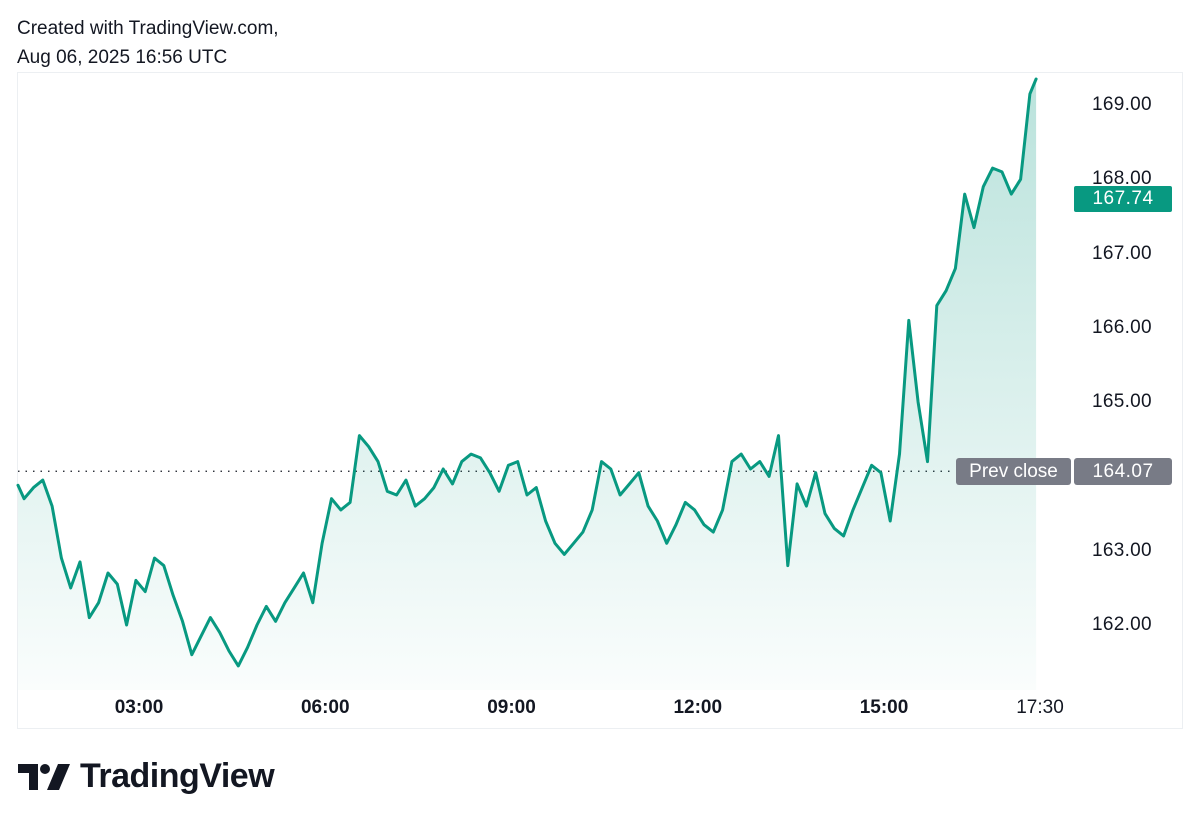  I want to click on time-tick: 17:30, so click(1040, 707).